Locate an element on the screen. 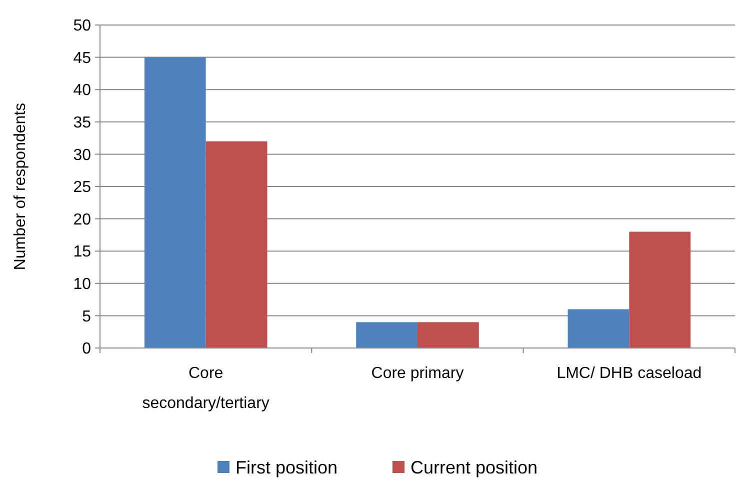 The width and height of the screenshot is (745, 489). y-tick-label: 40 is located at coordinates (82, 91).